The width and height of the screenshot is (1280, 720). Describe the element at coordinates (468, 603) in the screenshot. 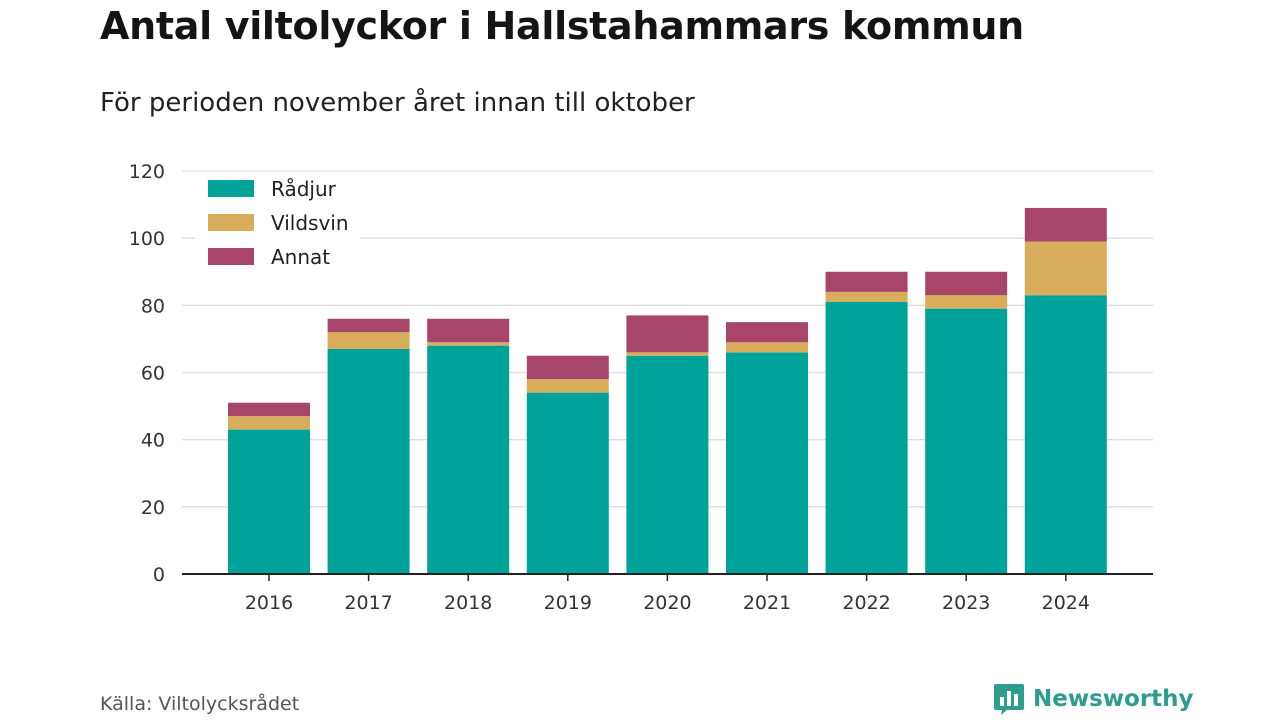

I see `x-tick-label: 2018` at that location.